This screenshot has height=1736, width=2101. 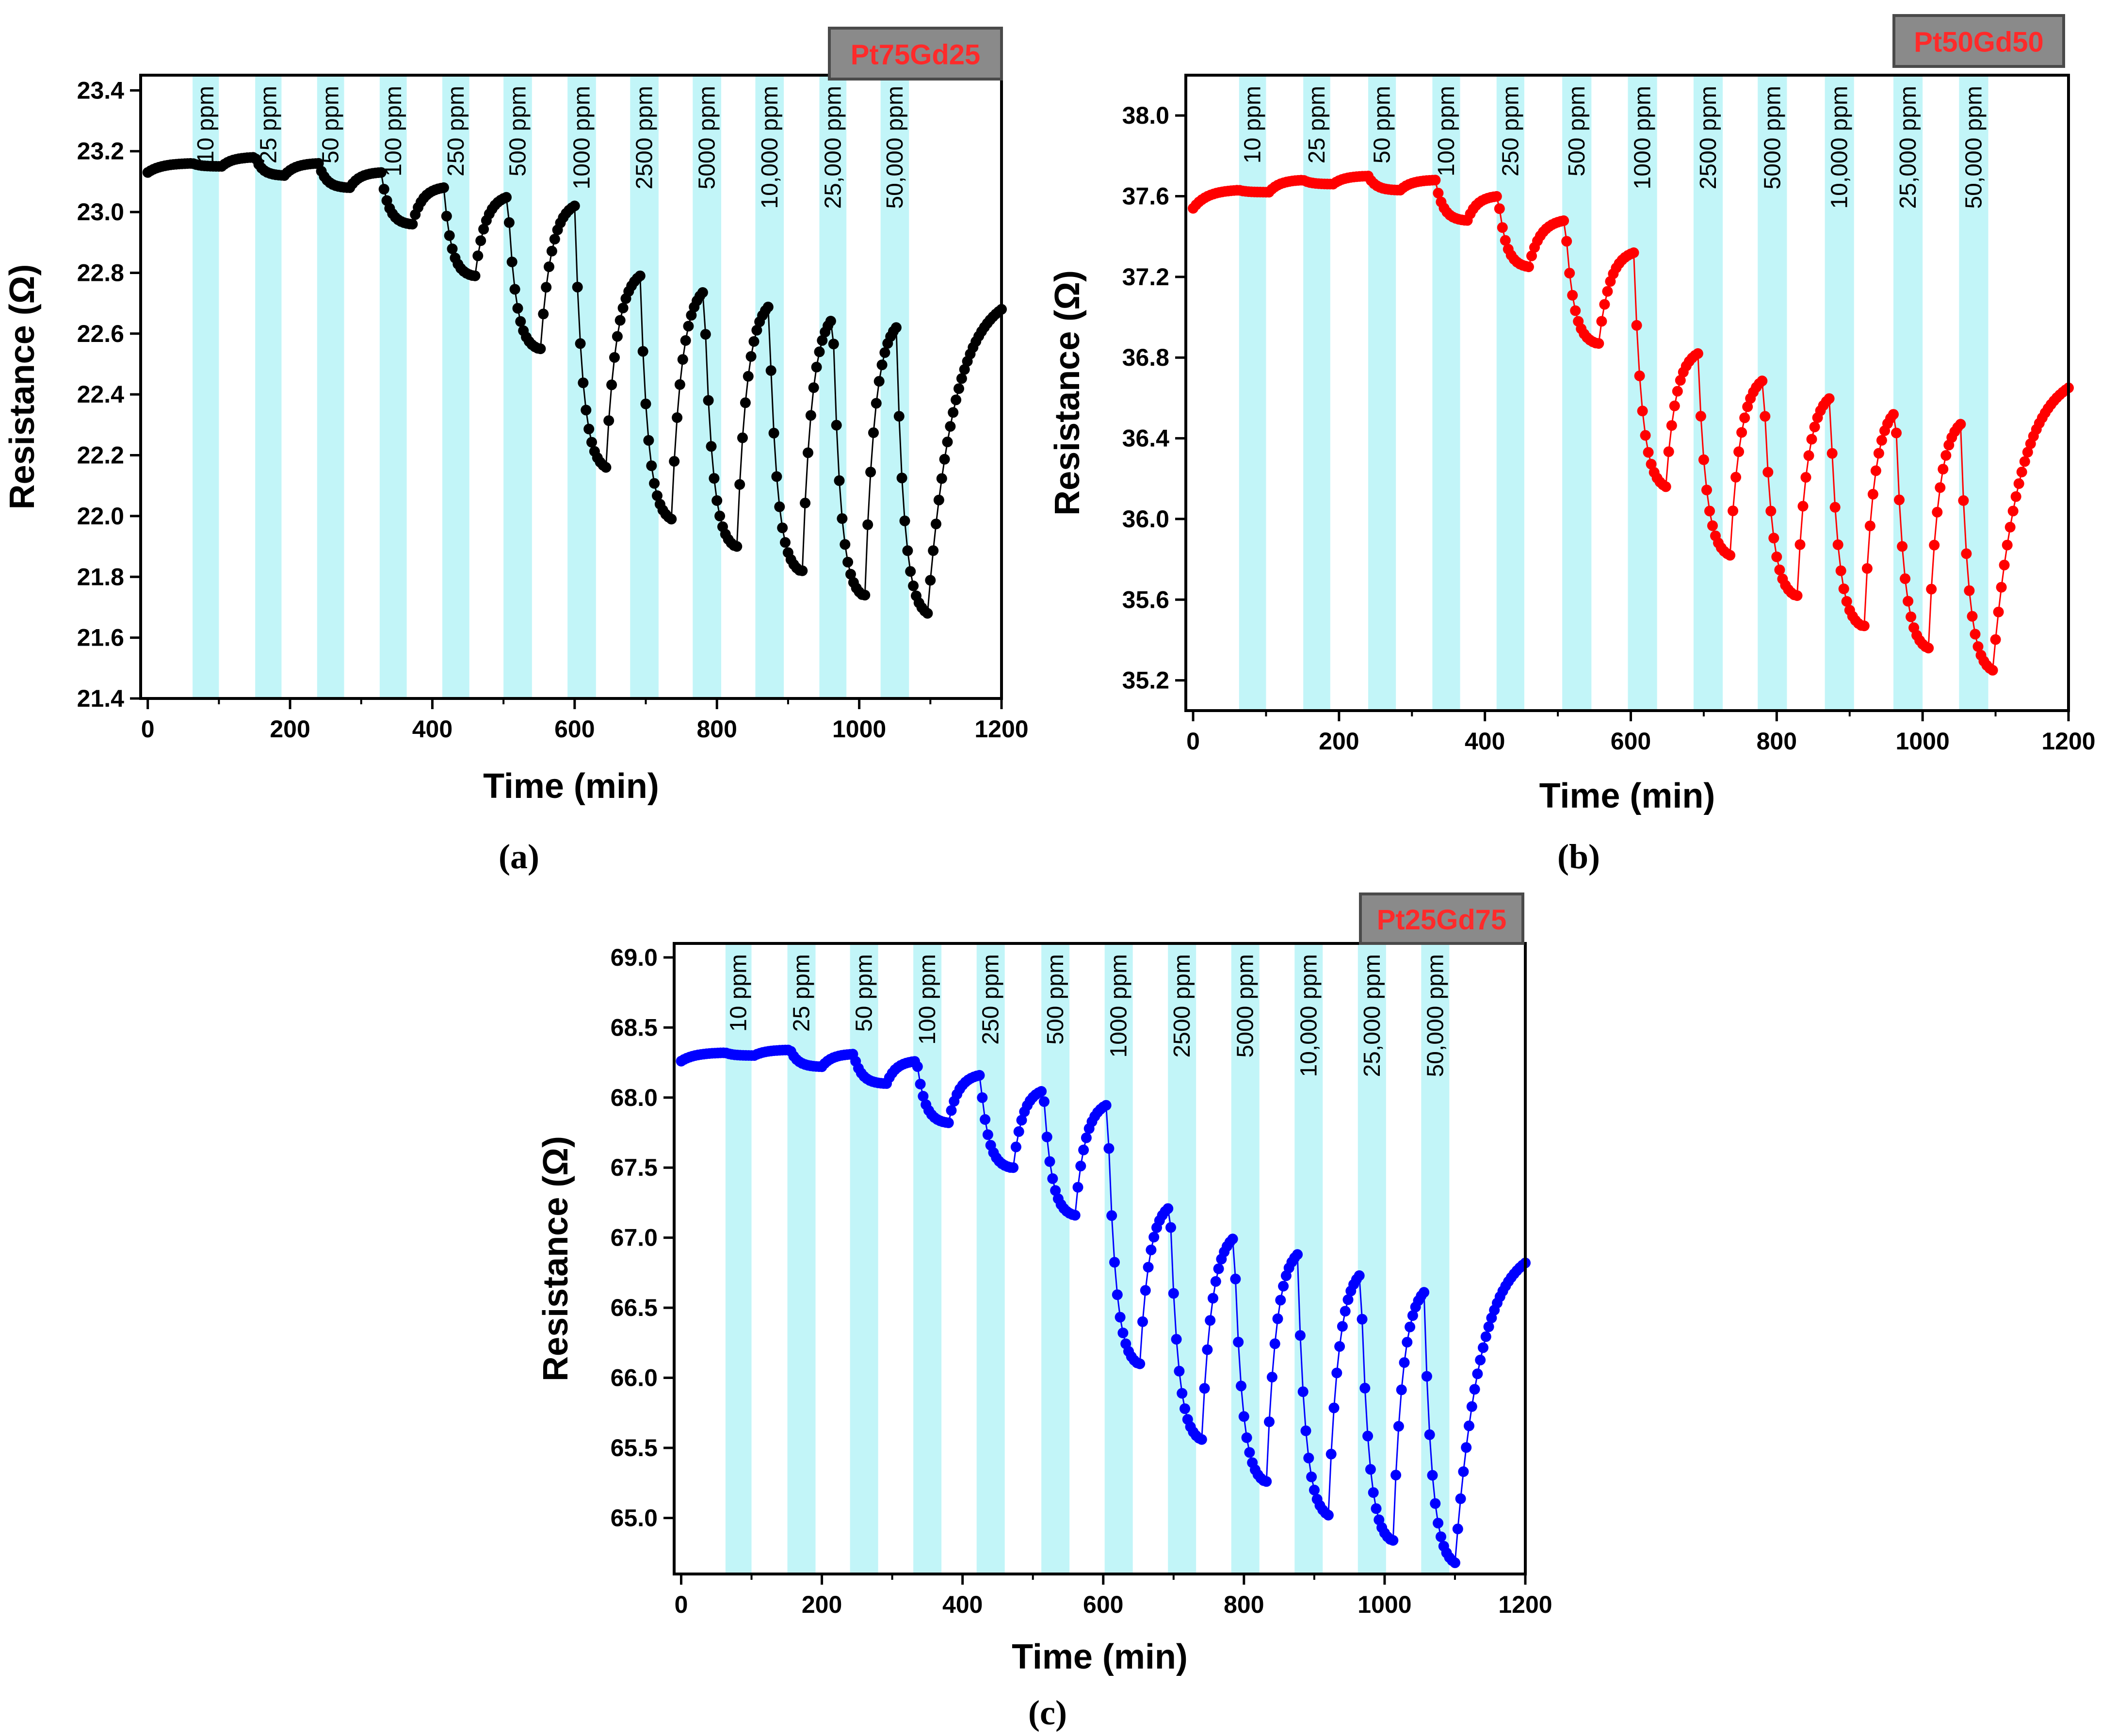 I want to click on concentration-label: 100 ppm, so click(x=927, y=999).